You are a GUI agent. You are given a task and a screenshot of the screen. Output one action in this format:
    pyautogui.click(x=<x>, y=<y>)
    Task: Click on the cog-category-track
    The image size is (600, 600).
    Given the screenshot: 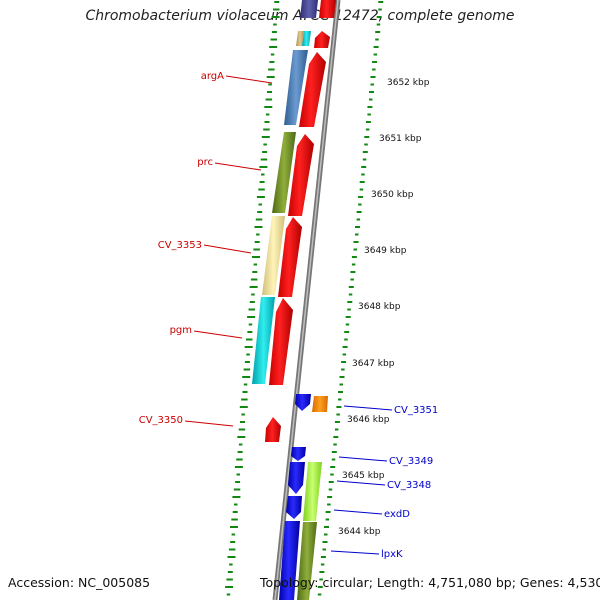 What is the action you would take?
    pyautogui.click(x=285, y=192)
    